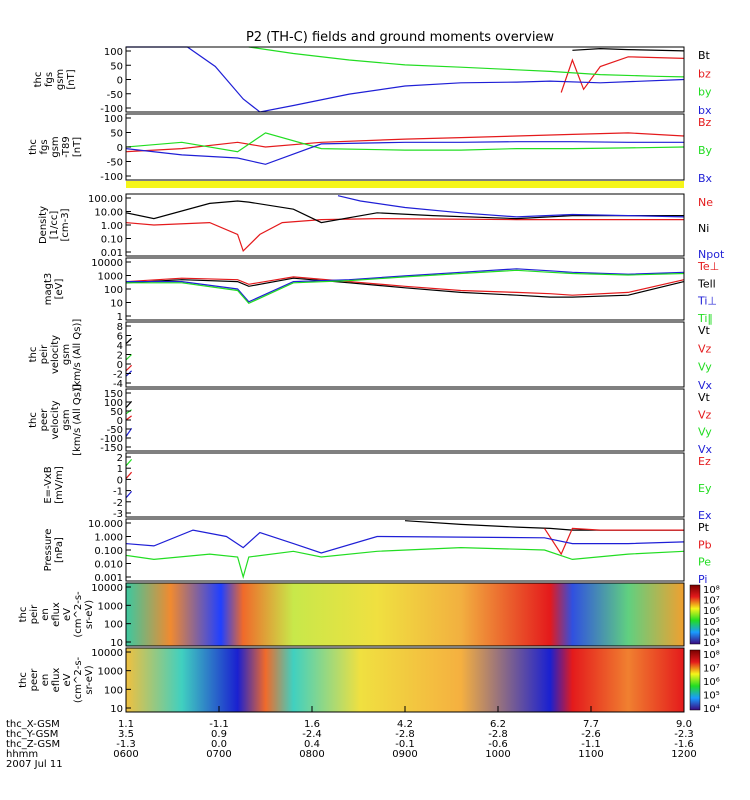 The height and width of the screenshot is (800, 750). Describe the element at coordinates (404, 754) in the screenshot. I see `x-tick-label: 0900` at that location.